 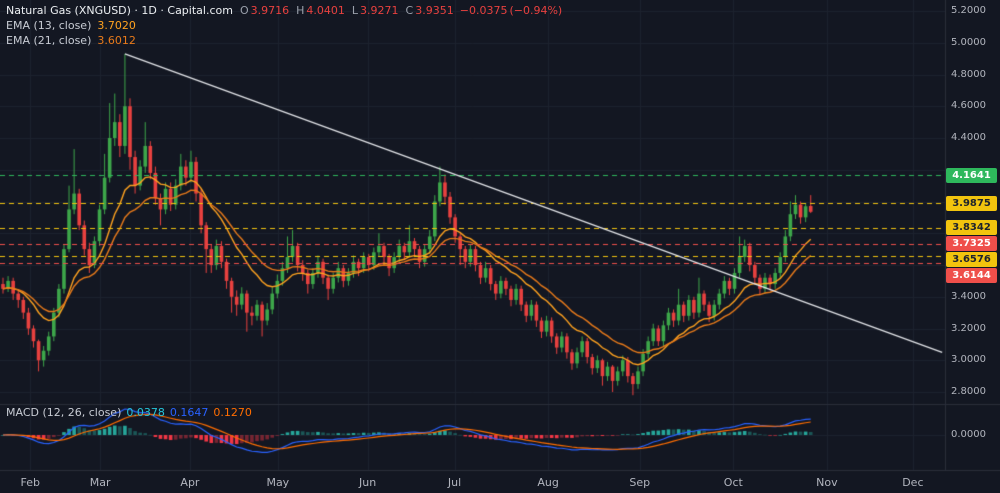 I want to click on macd-signal-value: 0.1270, so click(x=232, y=412).